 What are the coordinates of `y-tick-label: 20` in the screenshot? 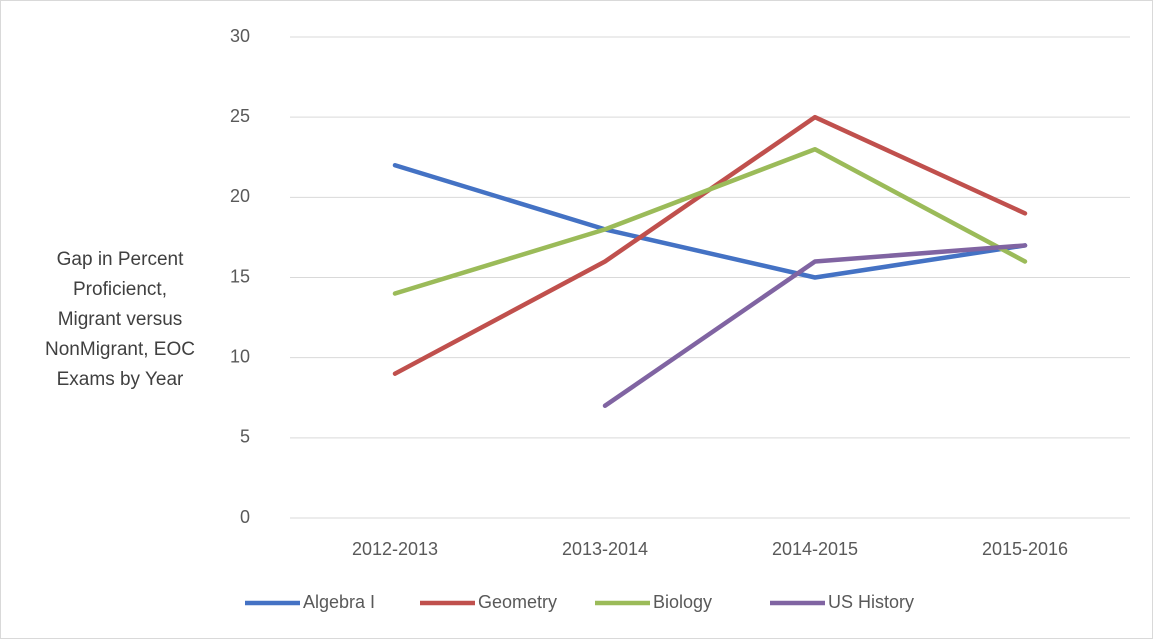 It's located at (240, 196).